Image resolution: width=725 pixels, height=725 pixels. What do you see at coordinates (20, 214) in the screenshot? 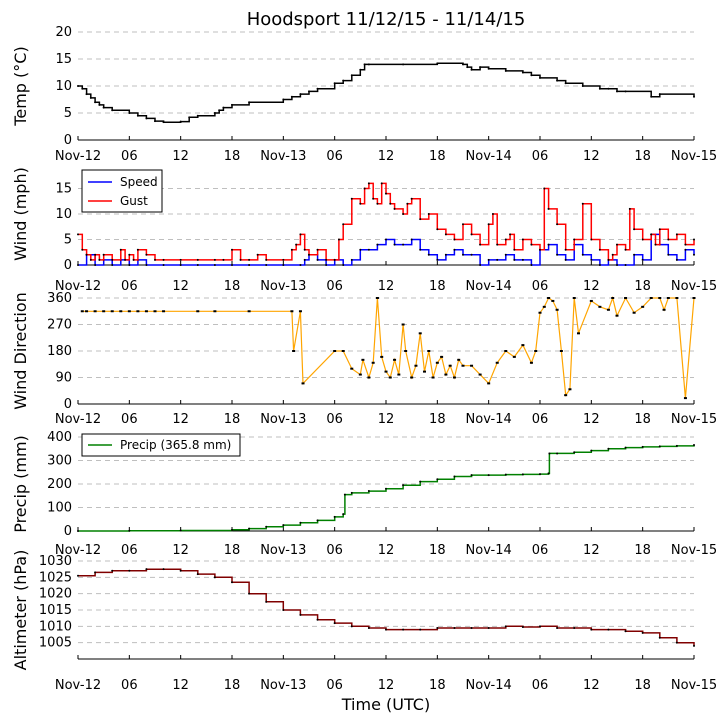
I see `y-axis-label: Wind (mph)` at bounding box center [20, 214].